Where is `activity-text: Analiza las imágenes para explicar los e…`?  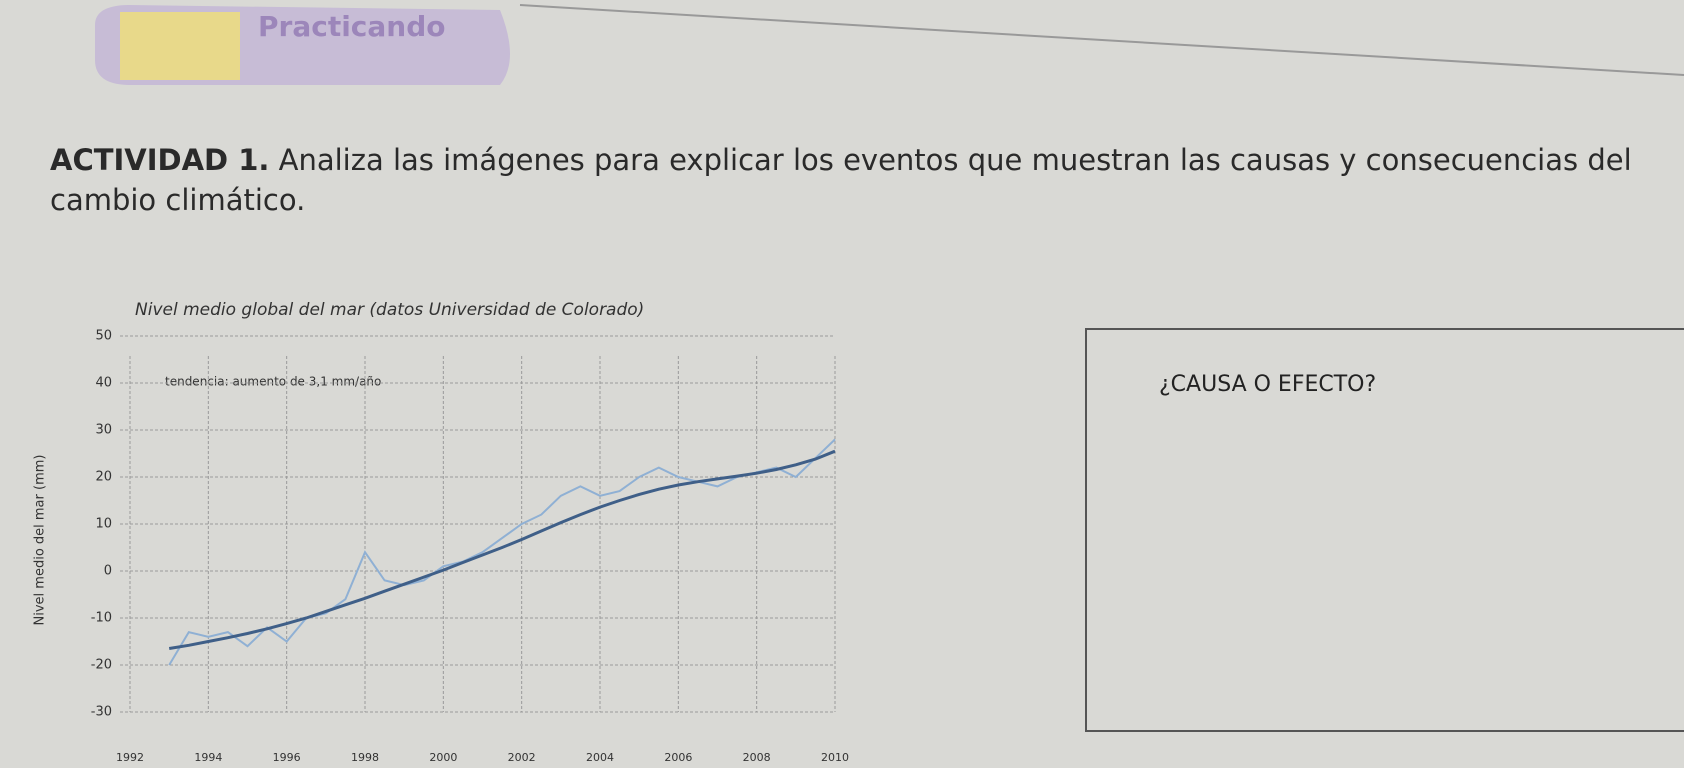
activity-text: Analiza las imágenes para explicar los e… is located at coordinates (841, 180).